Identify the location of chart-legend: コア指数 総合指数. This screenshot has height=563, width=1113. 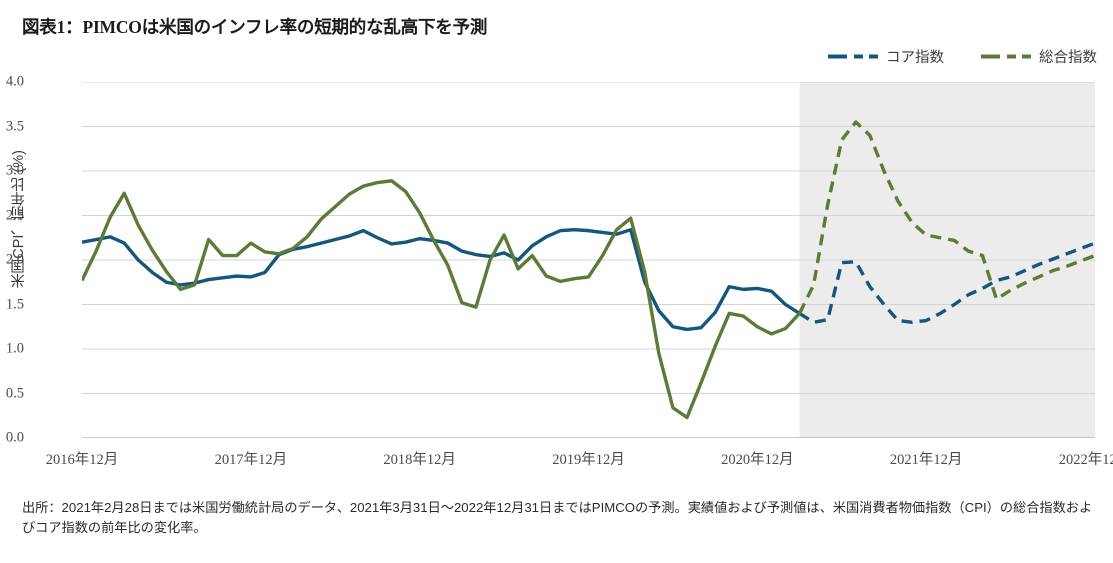
(962, 56).